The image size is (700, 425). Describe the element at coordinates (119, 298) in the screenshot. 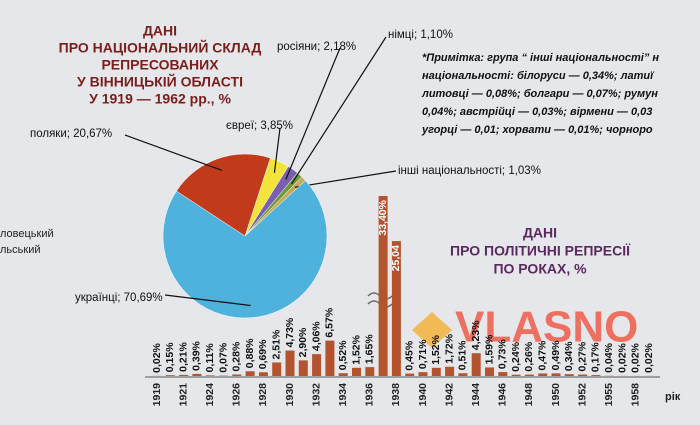

I see `slice-label: українці; 70,69%` at that location.